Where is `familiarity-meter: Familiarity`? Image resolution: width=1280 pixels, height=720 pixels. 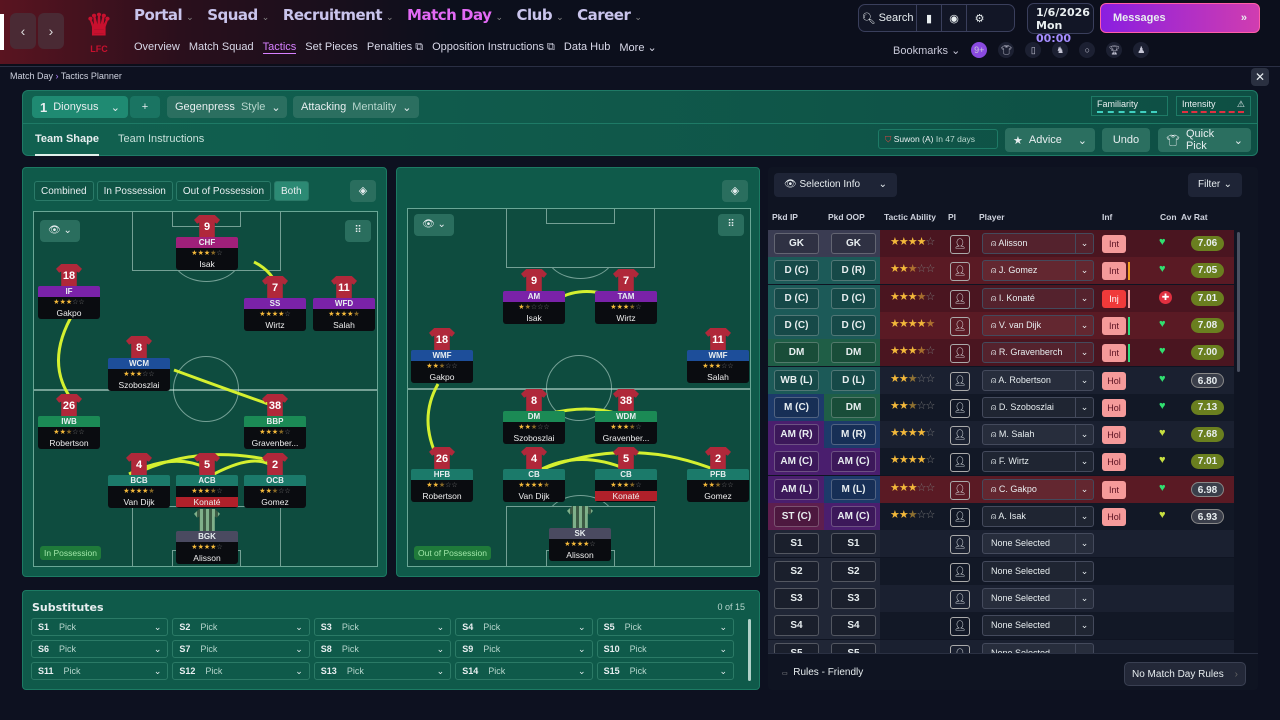 familiarity-meter: Familiarity is located at coordinates (1129, 106).